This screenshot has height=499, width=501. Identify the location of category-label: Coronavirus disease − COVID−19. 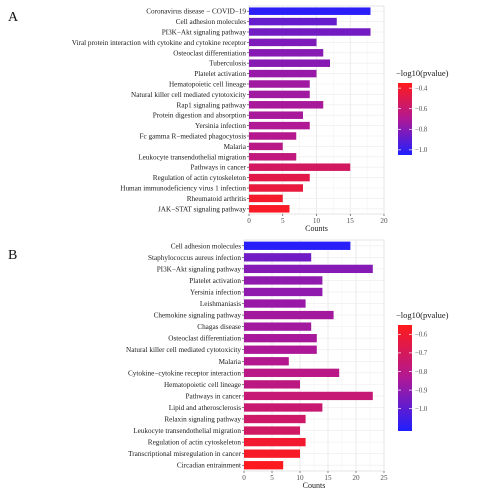
(196, 12).